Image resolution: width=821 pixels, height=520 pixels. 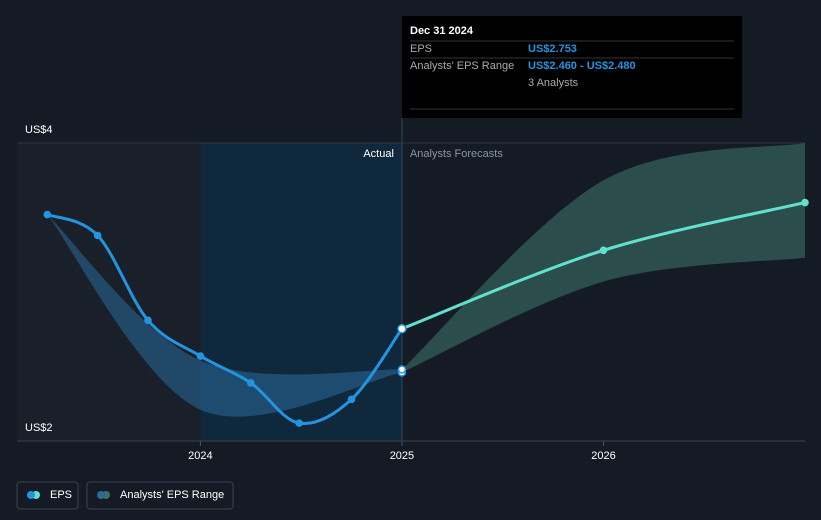 I want to click on tooltip-label: EPS, so click(x=421, y=49).